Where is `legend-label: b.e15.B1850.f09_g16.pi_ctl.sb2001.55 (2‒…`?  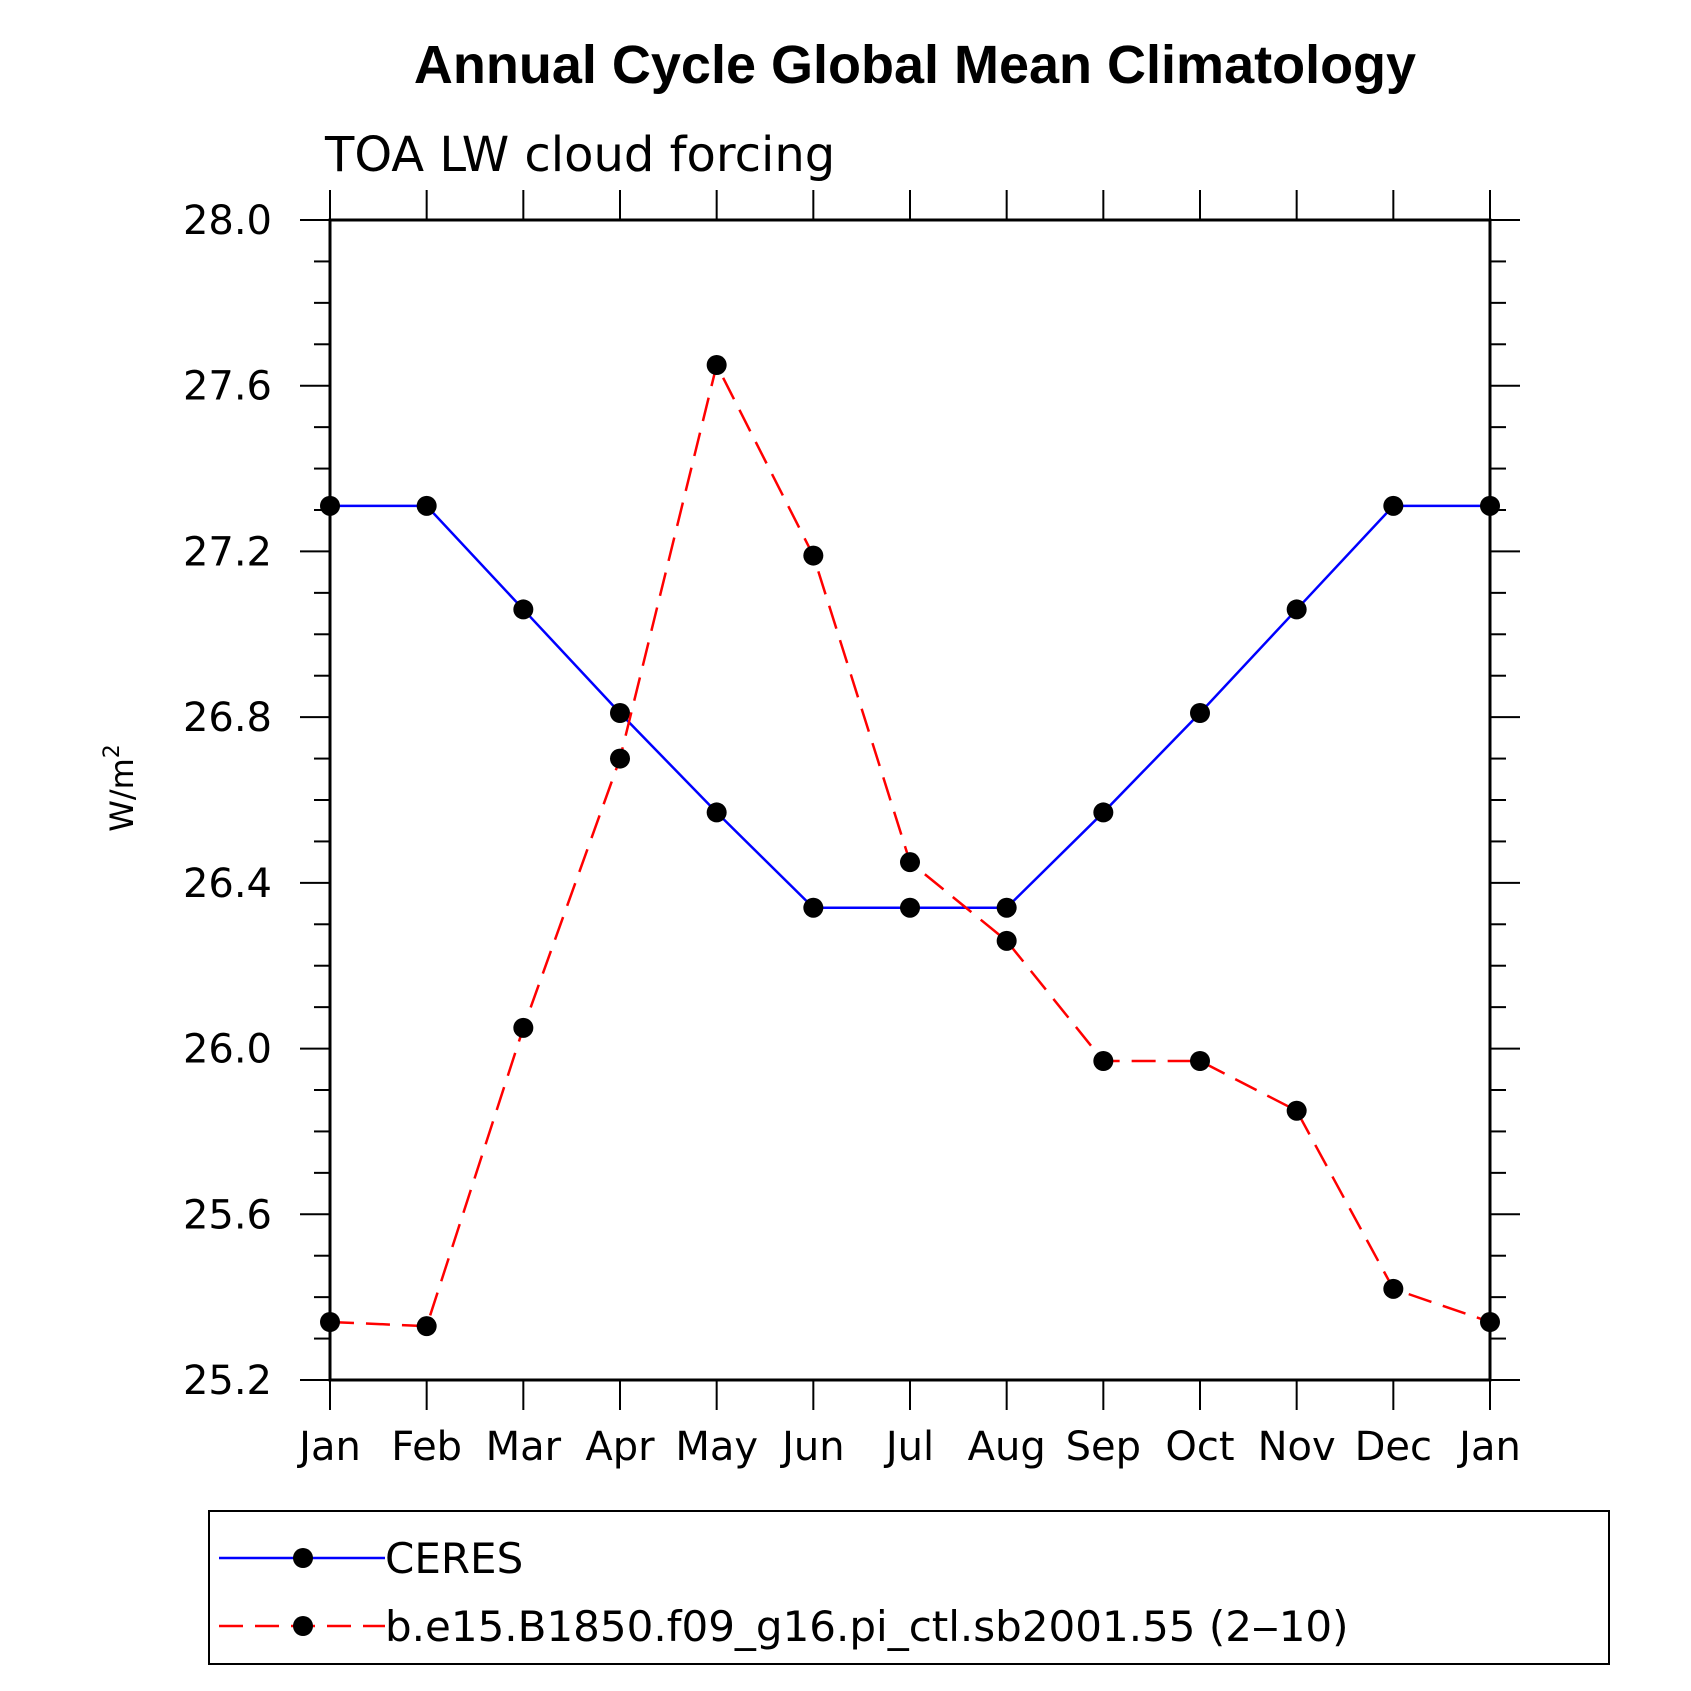
legend-label: b.e15.B1850.f09_g16.pi_ctl.sb2001.55 (2‒… is located at coordinates (867, 1626).